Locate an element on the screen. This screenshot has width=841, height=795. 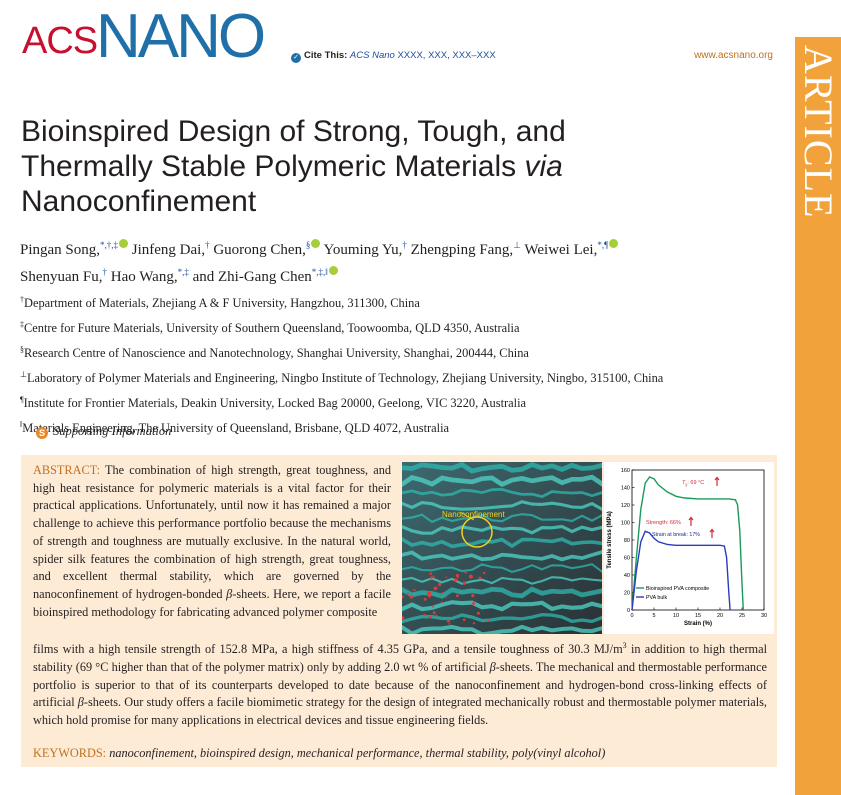
author: Weiwei Lei,*,¶ is located at coordinates (571, 248).